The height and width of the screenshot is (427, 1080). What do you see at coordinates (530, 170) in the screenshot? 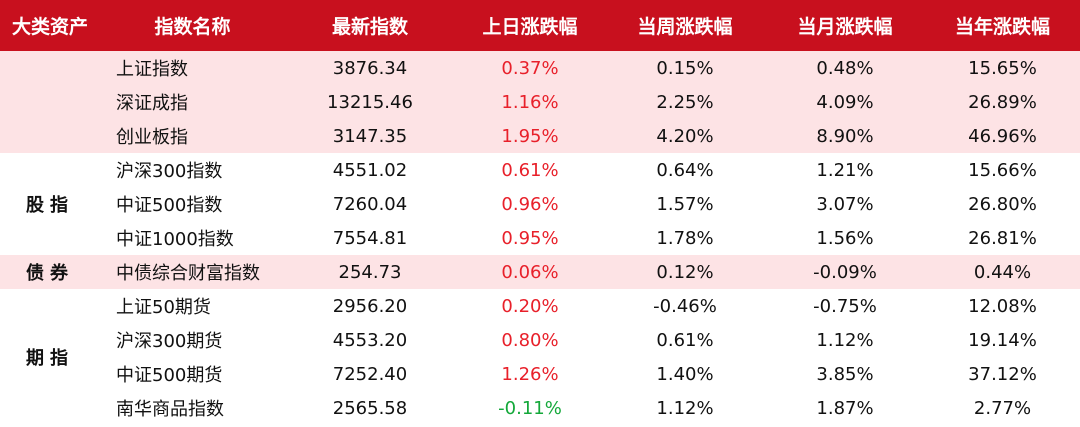
I see `day-change-cell: 0.61%` at bounding box center [530, 170].